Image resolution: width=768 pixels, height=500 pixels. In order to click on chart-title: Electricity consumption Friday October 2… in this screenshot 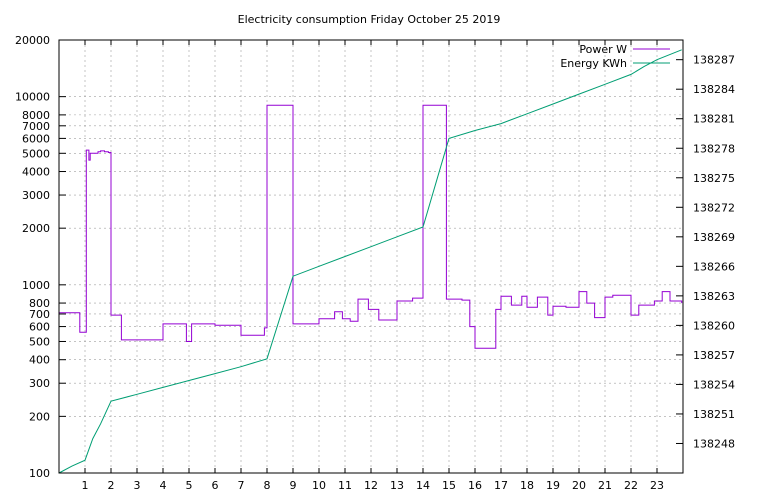, I will do `click(369, 19)`.